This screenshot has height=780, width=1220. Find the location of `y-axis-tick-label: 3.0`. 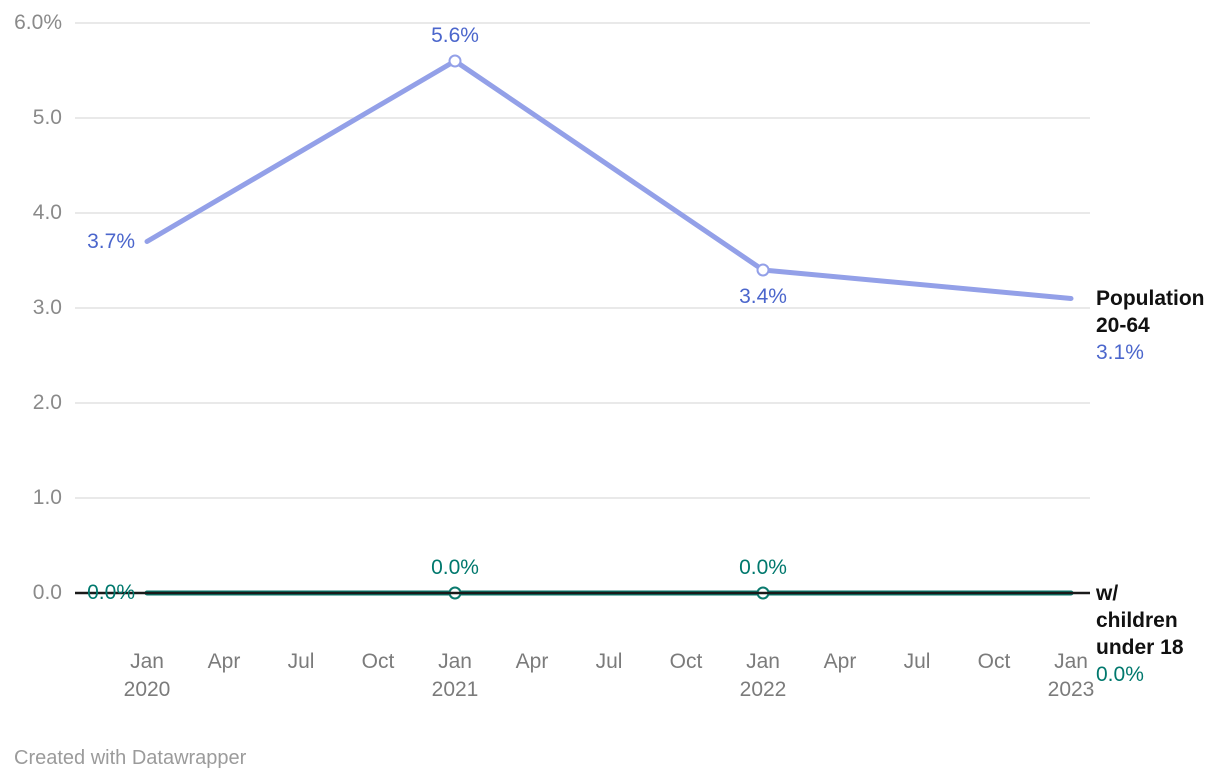

y-axis-tick-label: 3.0 is located at coordinates (47, 307).